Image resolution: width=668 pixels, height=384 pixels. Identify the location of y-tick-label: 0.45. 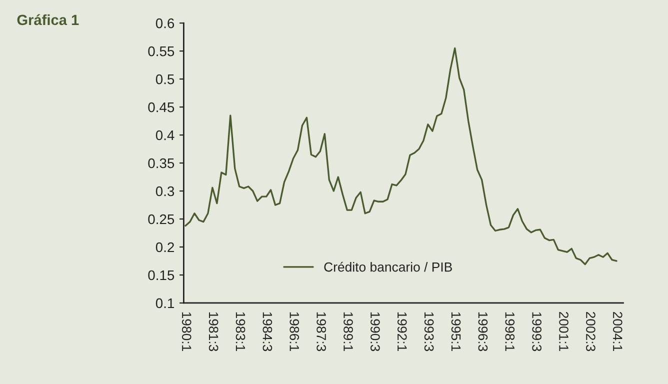
(161, 107).